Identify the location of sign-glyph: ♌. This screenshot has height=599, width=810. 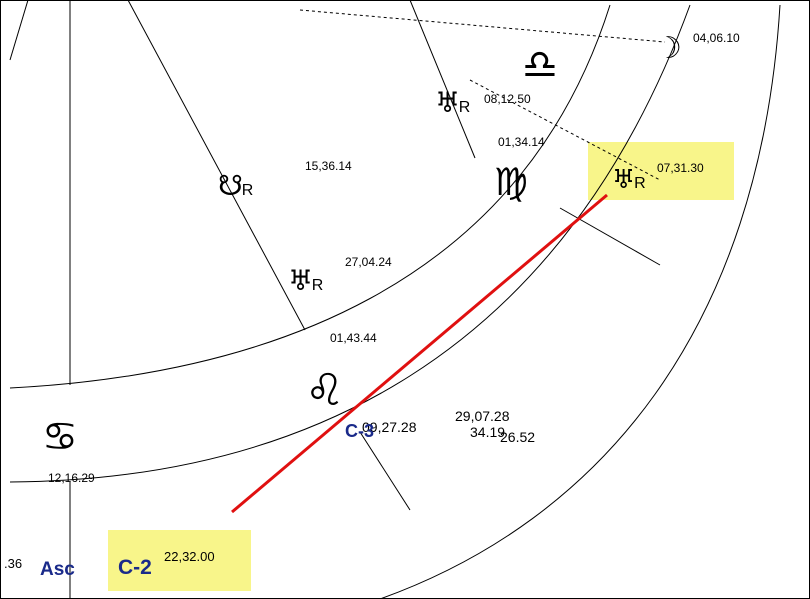
(324, 390).